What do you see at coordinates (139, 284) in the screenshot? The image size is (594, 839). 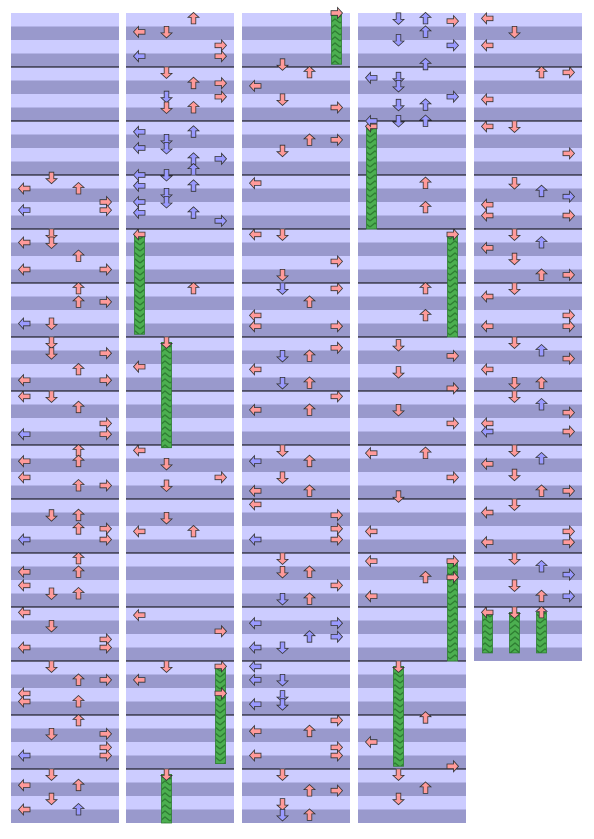 I see `hold-note` at bounding box center [139, 284].